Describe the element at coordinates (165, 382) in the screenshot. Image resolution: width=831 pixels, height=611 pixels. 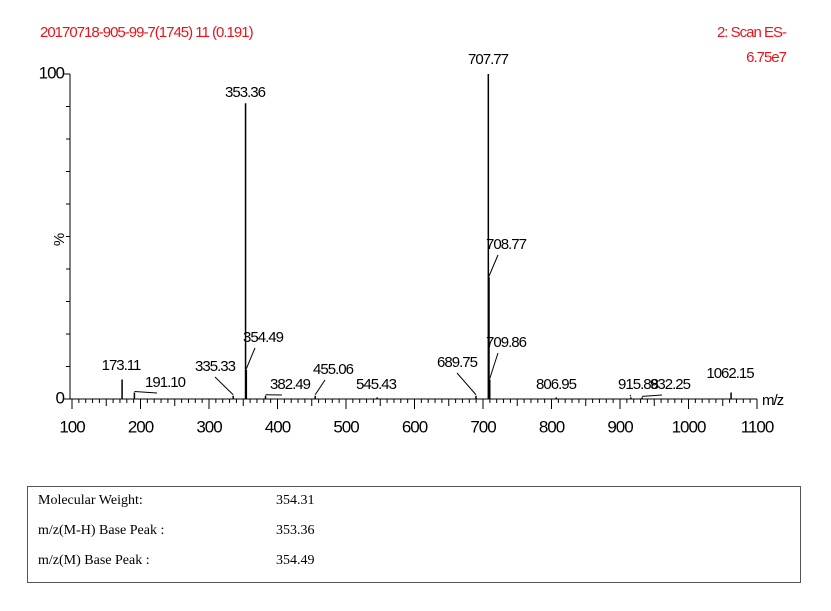
I see `peak-label: 191.10` at that location.